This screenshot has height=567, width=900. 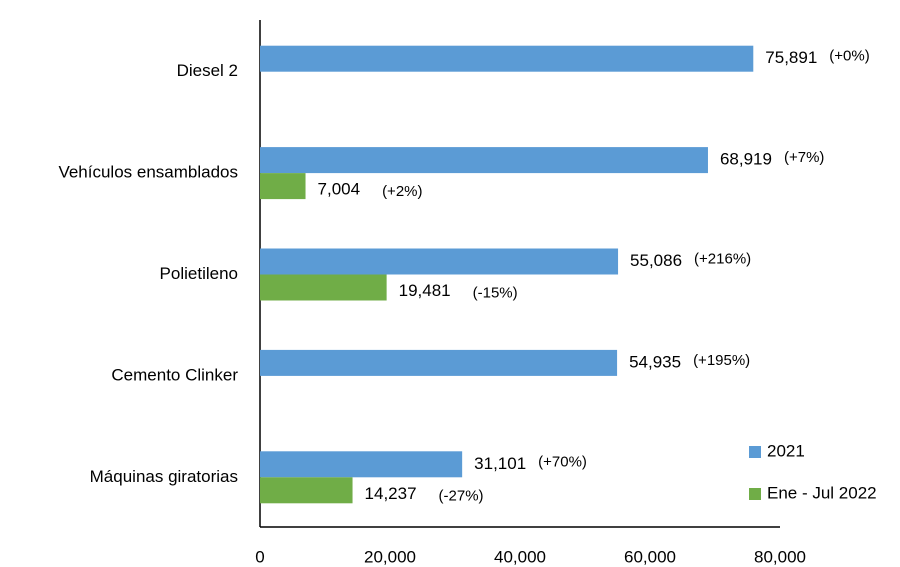 What do you see at coordinates (339, 189) in the screenshot?
I see `value-label: 7,004` at bounding box center [339, 189].